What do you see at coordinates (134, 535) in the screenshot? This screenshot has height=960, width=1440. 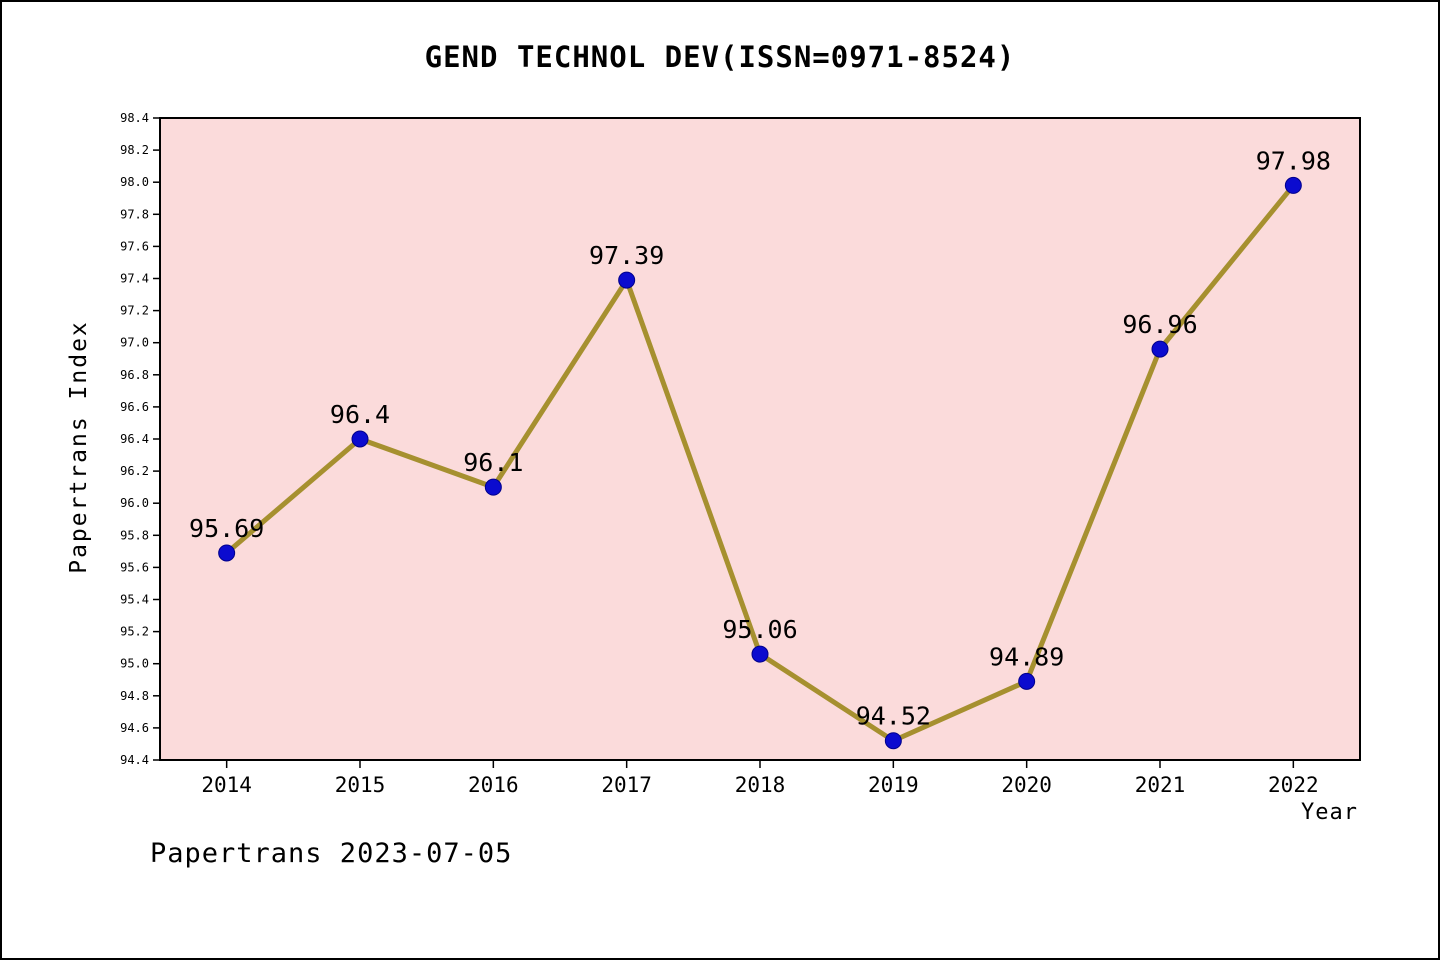 I see `y-tick-label: 95.8` at bounding box center [134, 535].